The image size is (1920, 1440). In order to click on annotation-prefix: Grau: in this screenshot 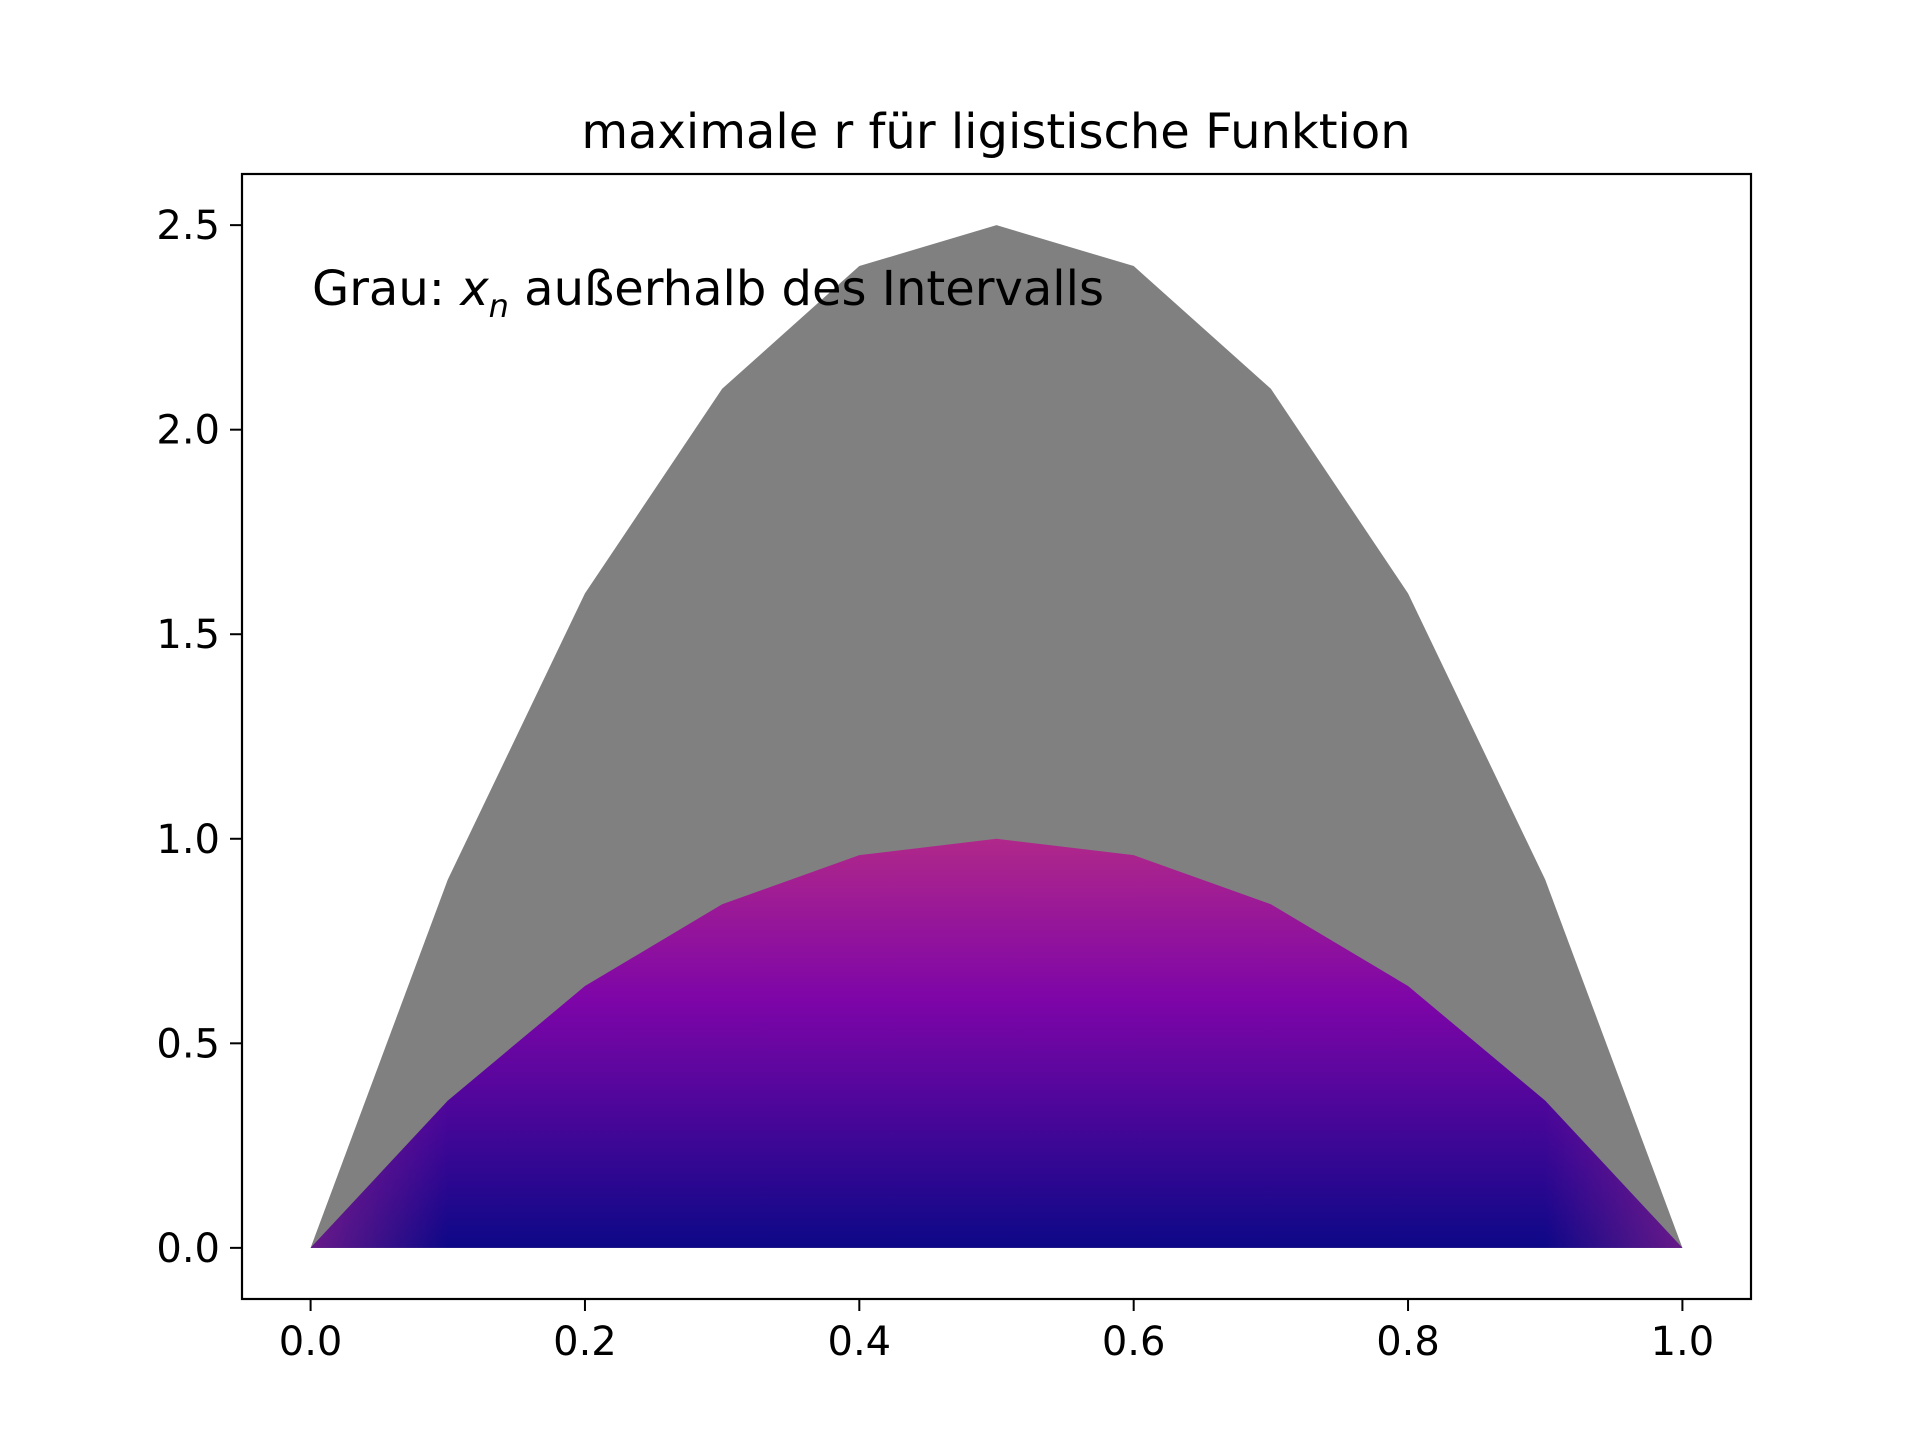, I will do `click(386, 289)`.